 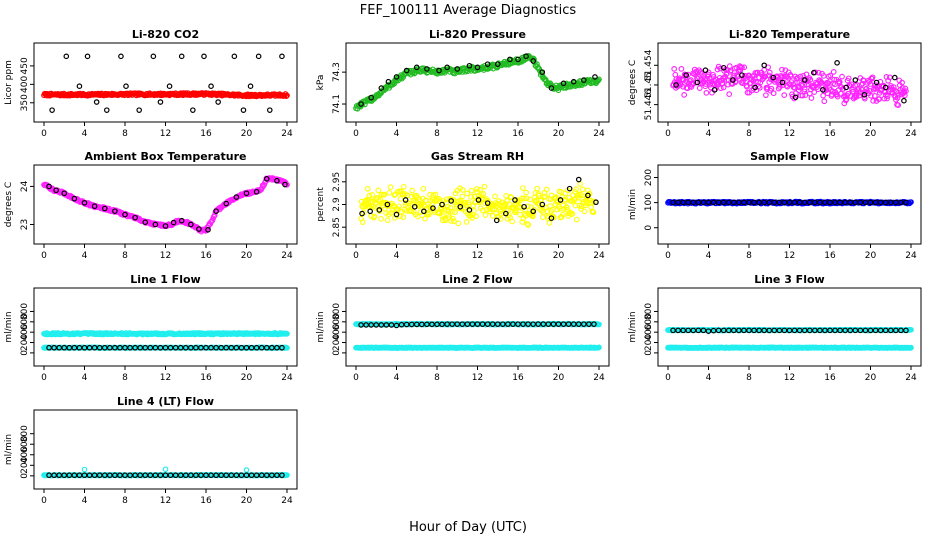 I want to click on y-tick-label: 200, so click(x=25, y=342).